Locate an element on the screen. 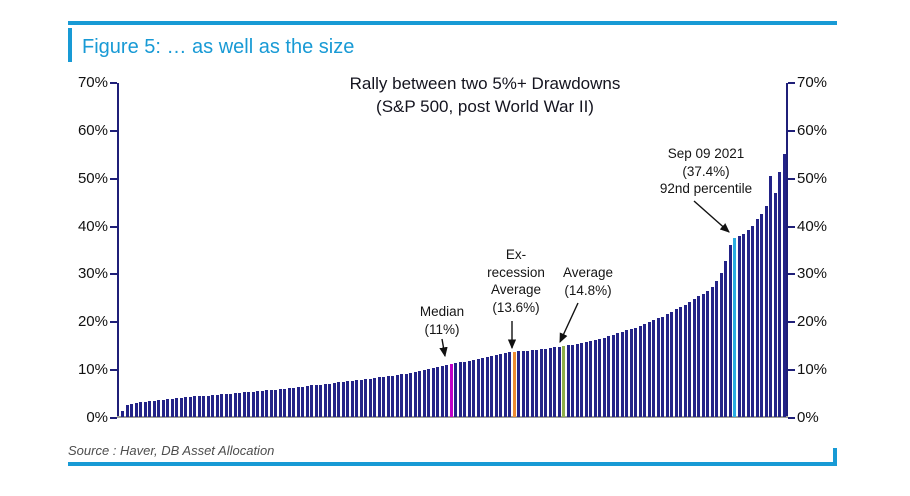 Image resolution: width=910 pixels, height=496 pixels. x-axis-baseline is located at coordinates (452, 417).